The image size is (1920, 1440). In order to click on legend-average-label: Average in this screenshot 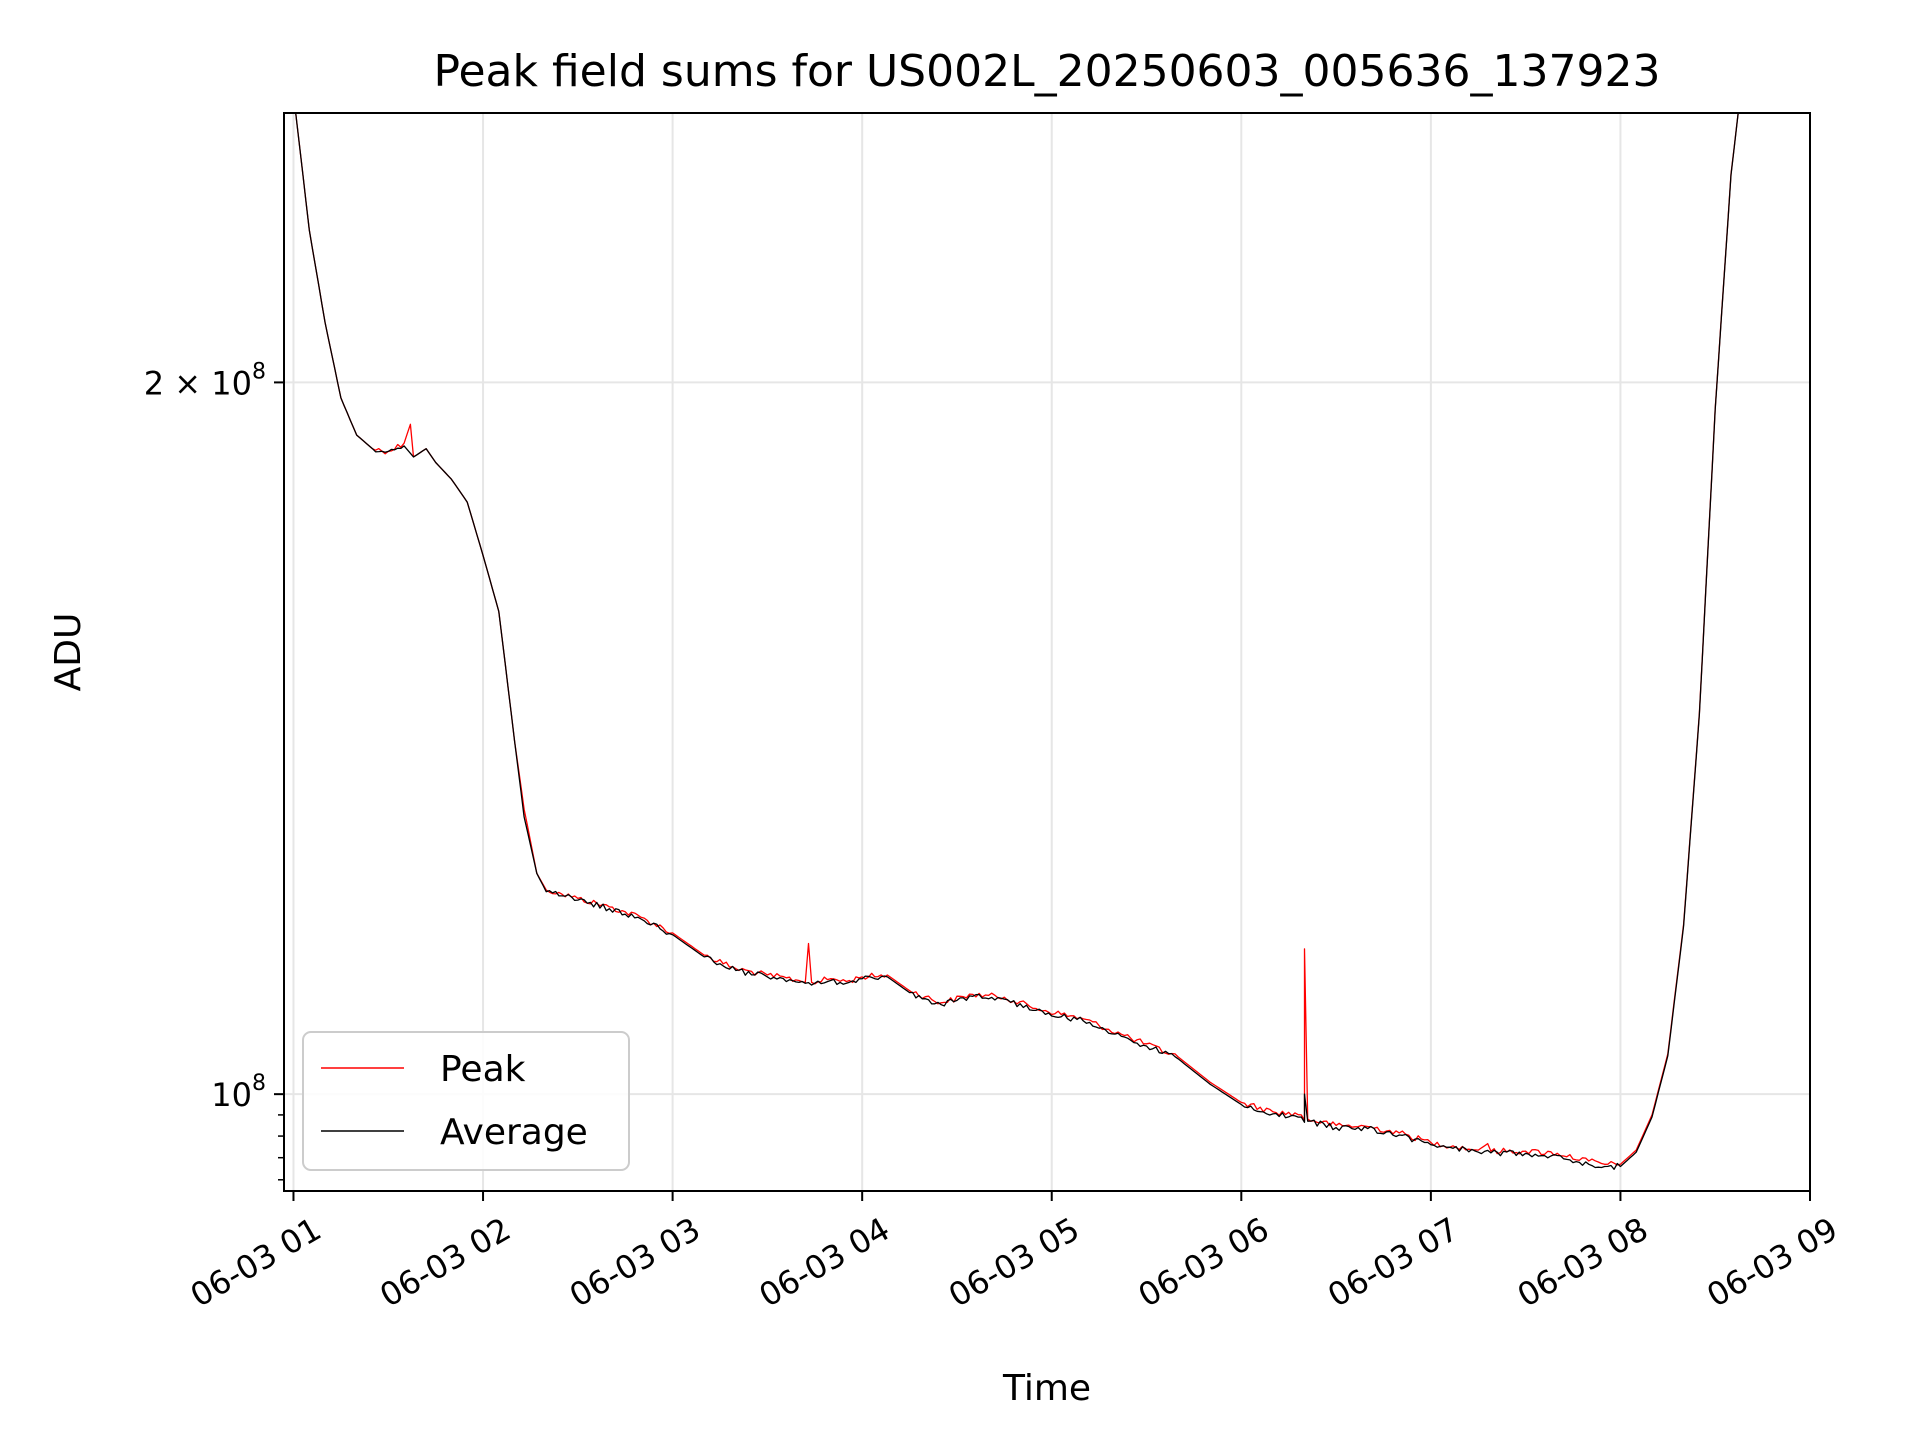, I will do `click(514, 1132)`.